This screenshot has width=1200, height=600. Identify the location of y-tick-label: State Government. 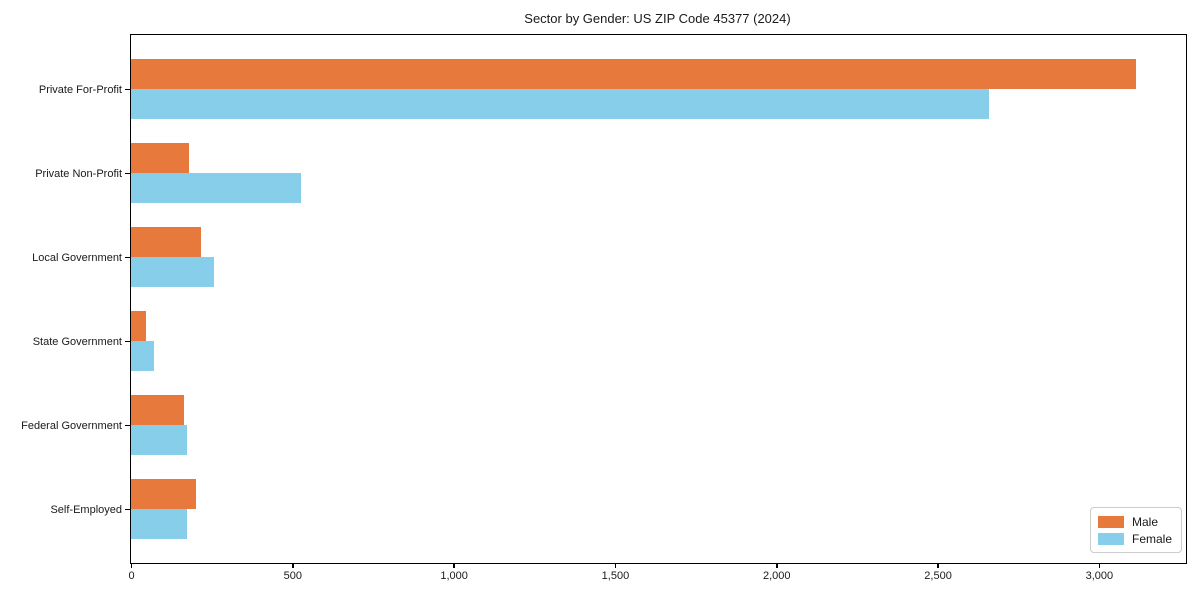
(77, 341).